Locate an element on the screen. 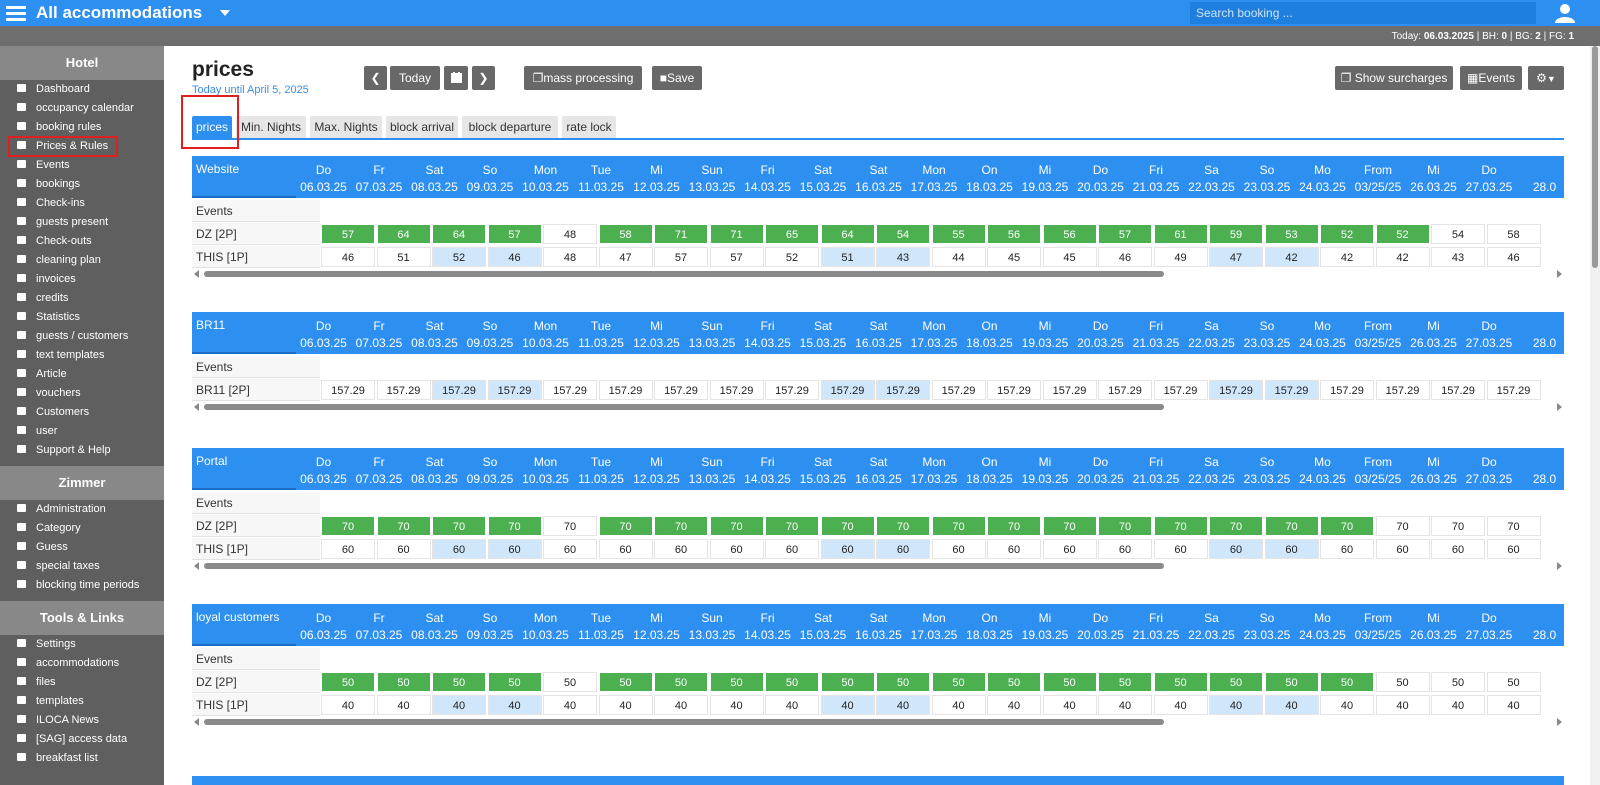 The image size is (1600, 785). events-button: ▦Events is located at coordinates (1491, 78).